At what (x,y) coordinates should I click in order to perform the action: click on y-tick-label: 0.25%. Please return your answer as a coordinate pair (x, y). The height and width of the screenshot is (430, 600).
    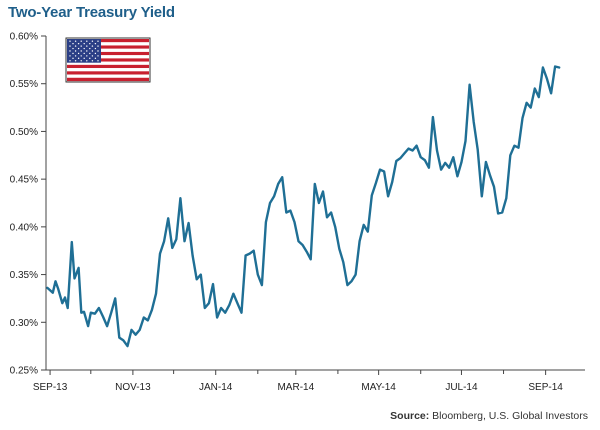
    Looking at the image, I should click on (24, 371).